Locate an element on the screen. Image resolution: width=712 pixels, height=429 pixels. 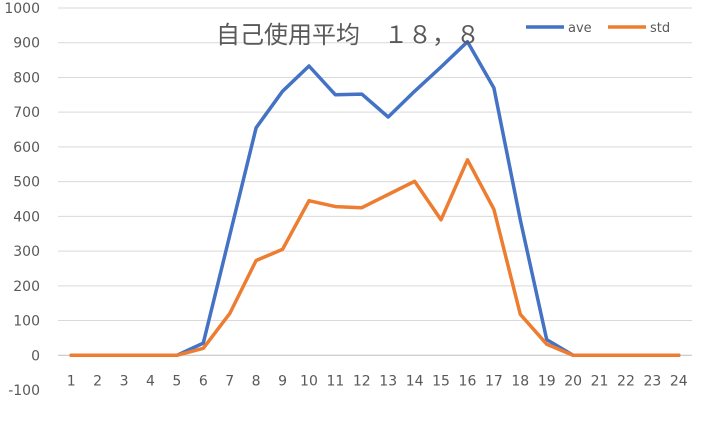
y-tick-label: 0 is located at coordinates (35, 356).